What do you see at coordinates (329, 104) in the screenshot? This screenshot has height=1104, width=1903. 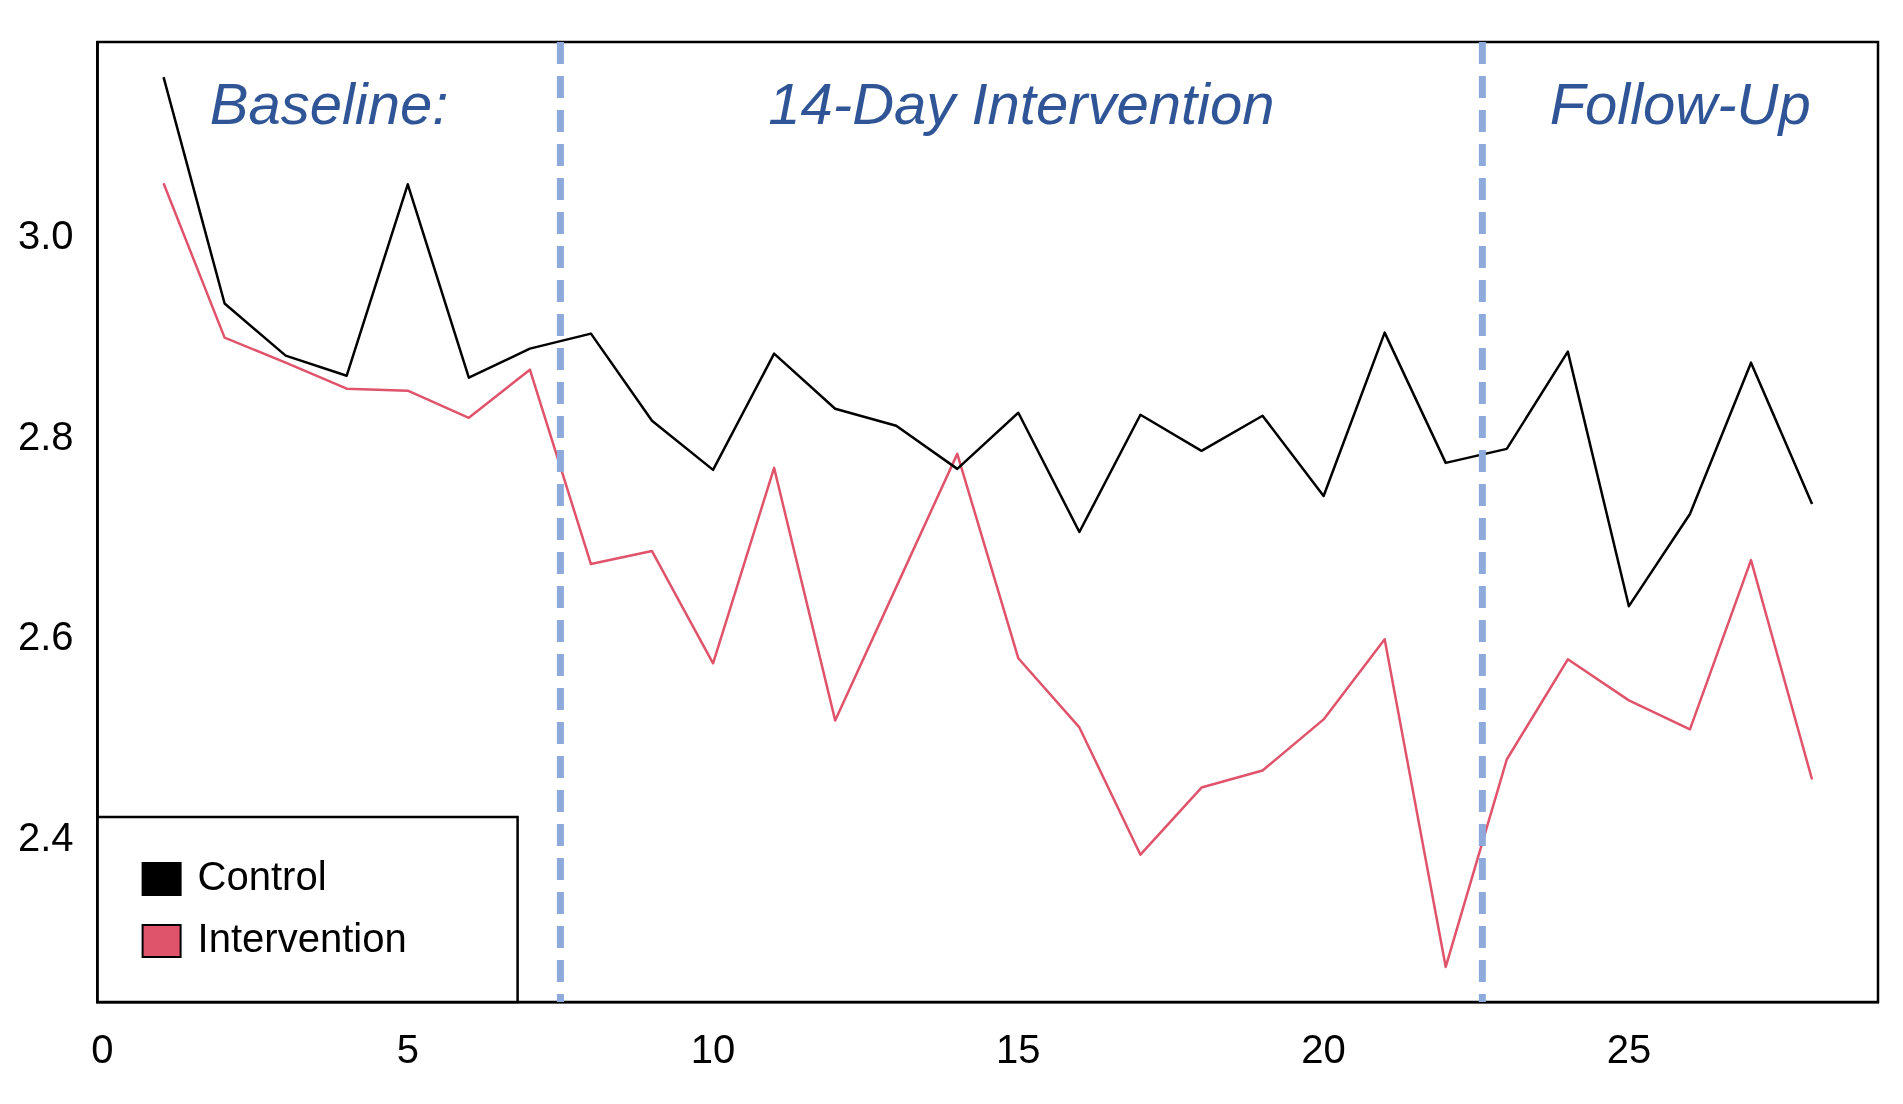 I see `annotation: Baseline:` at bounding box center [329, 104].